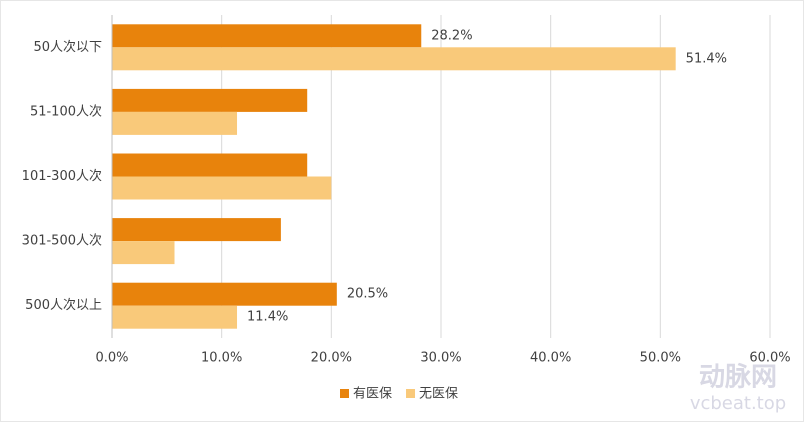 The image size is (804, 422). Describe the element at coordinates (62, 241) in the screenshot. I see `y-tick-label: 301-500人次` at that location.